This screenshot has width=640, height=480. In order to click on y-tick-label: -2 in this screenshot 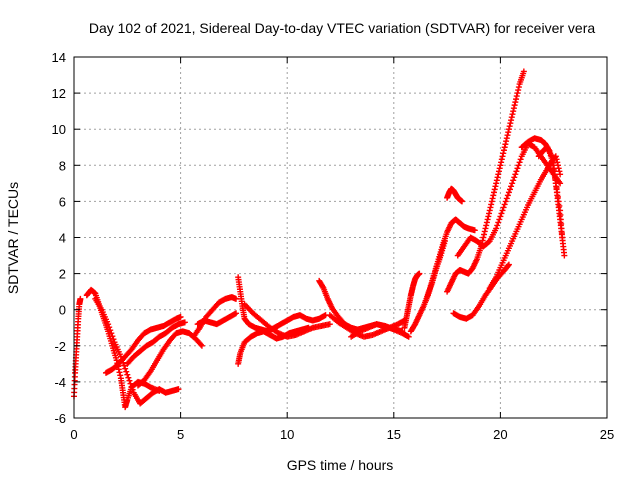, I will do `click(60, 346)`.